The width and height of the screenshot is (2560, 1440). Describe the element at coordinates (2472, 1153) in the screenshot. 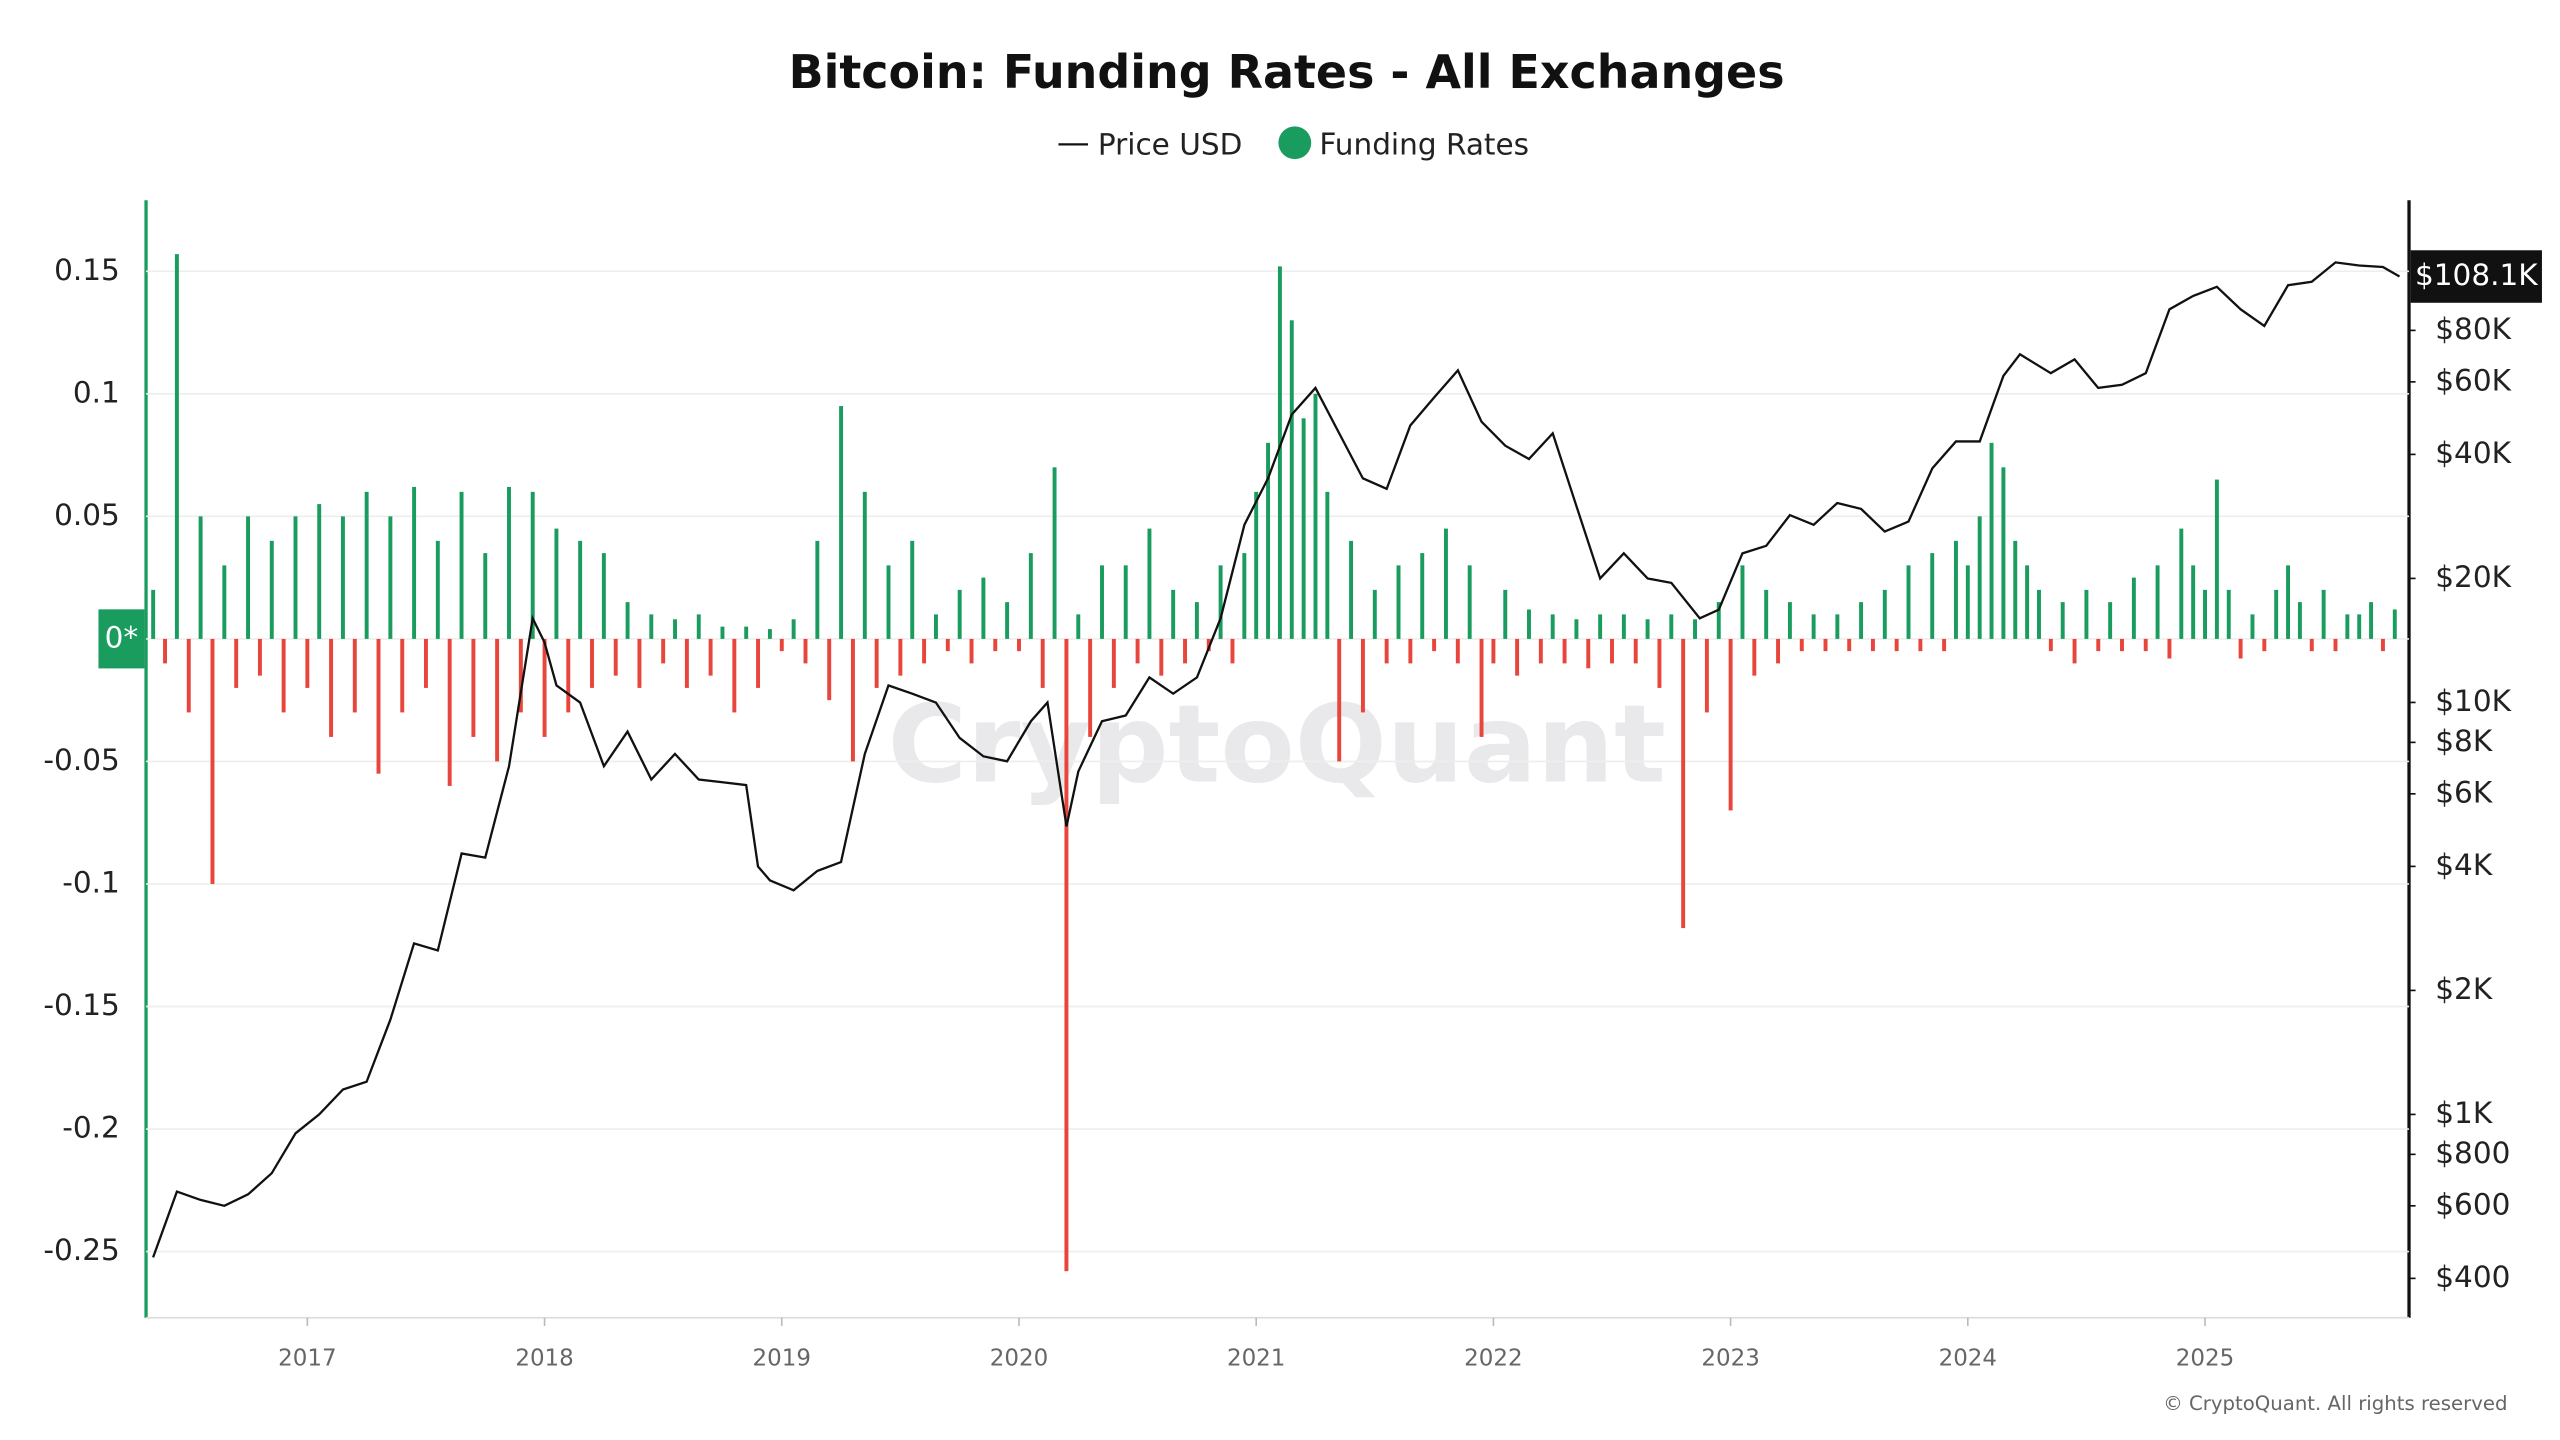

I see `y2-tick-label: $800` at that location.